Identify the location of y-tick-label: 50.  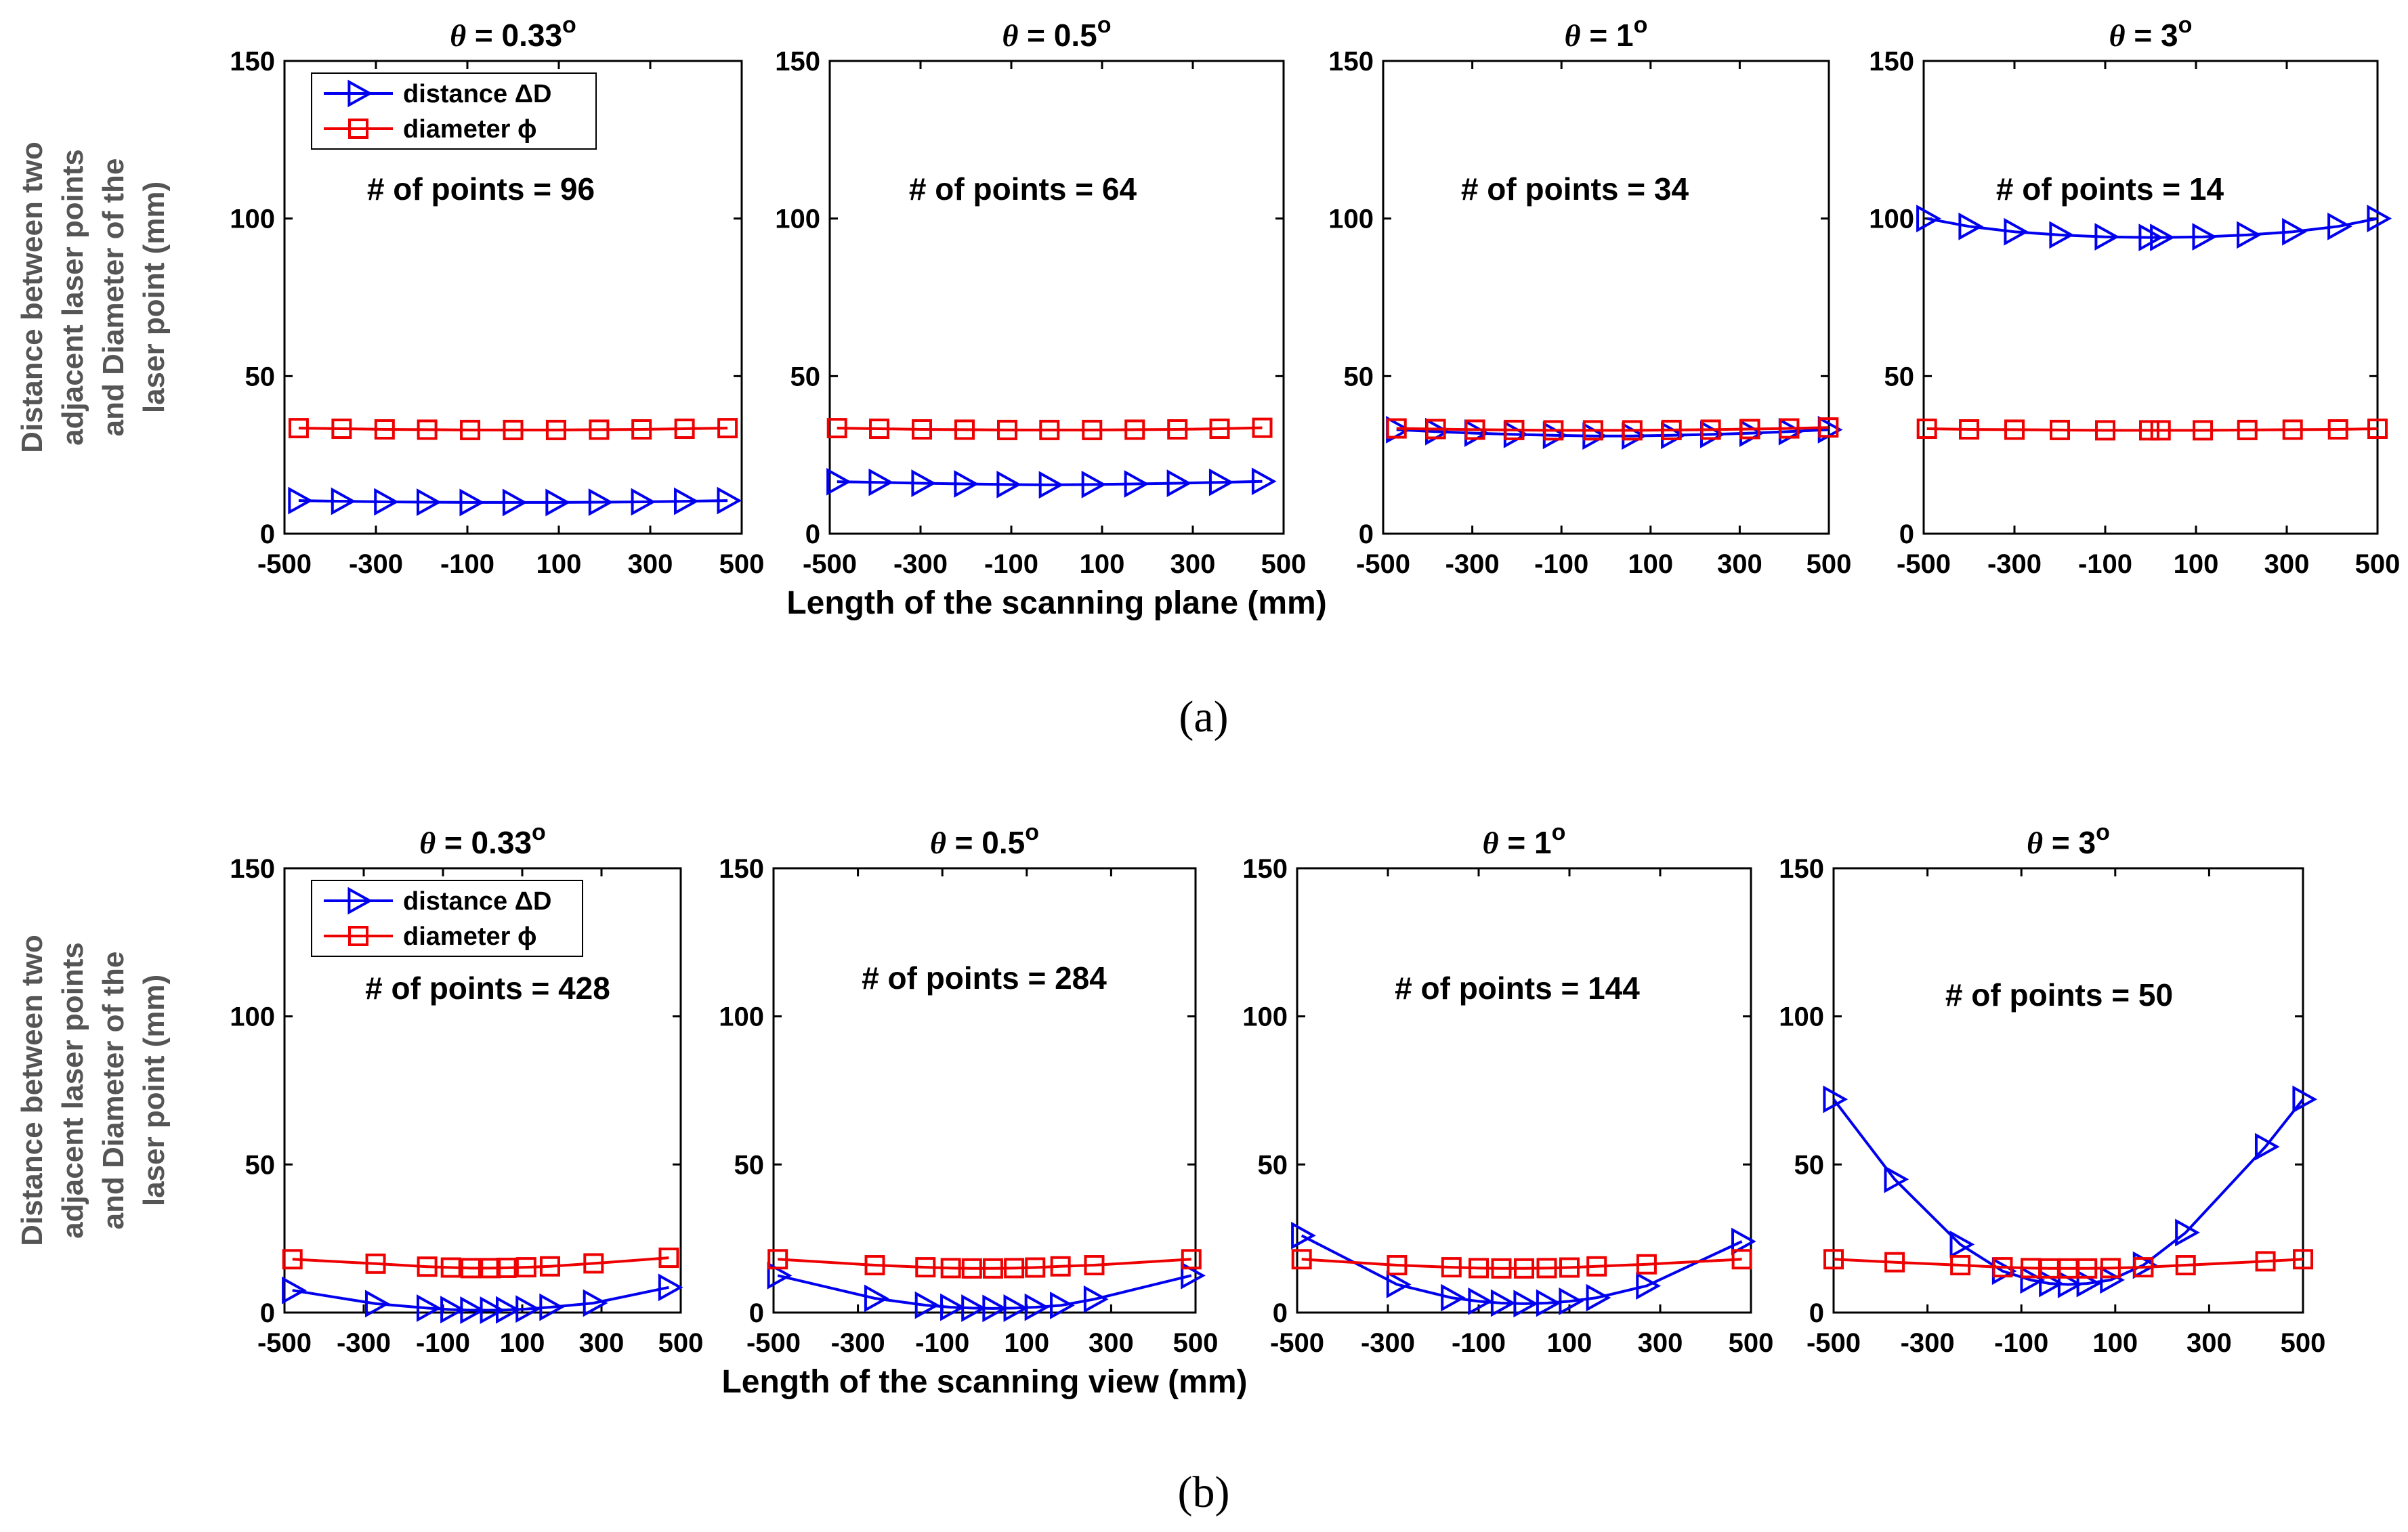
(260, 1165).